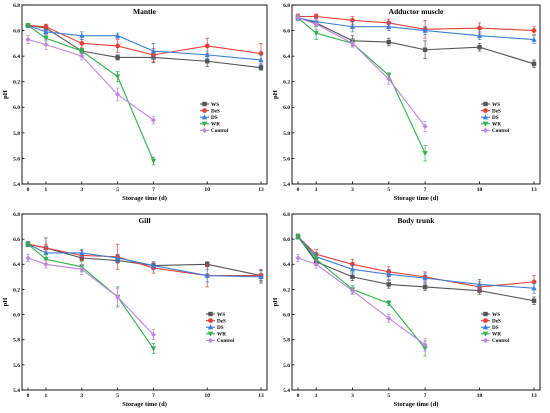 The width and height of the screenshot is (550, 413). What do you see at coordinates (215, 105) in the screenshot?
I see `legend-label: WS` at bounding box center [215, 105].